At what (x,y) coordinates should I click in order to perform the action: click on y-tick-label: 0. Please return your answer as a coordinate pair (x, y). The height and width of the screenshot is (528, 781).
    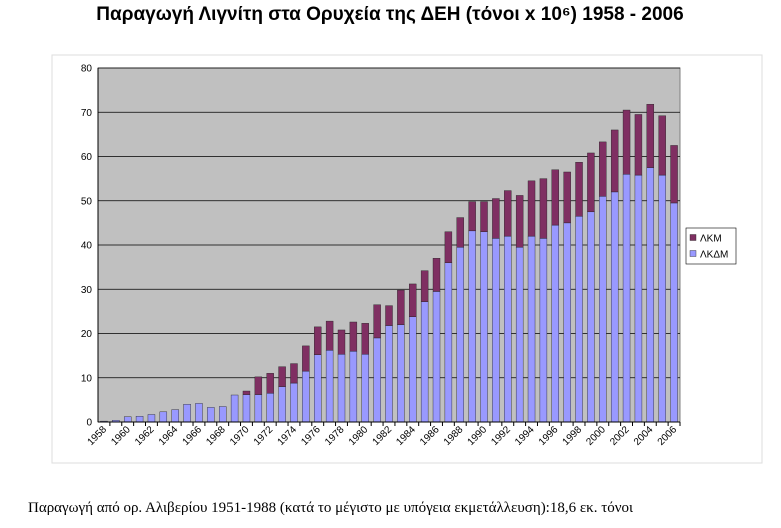
    Looking at the image, I should click on (89, 423).